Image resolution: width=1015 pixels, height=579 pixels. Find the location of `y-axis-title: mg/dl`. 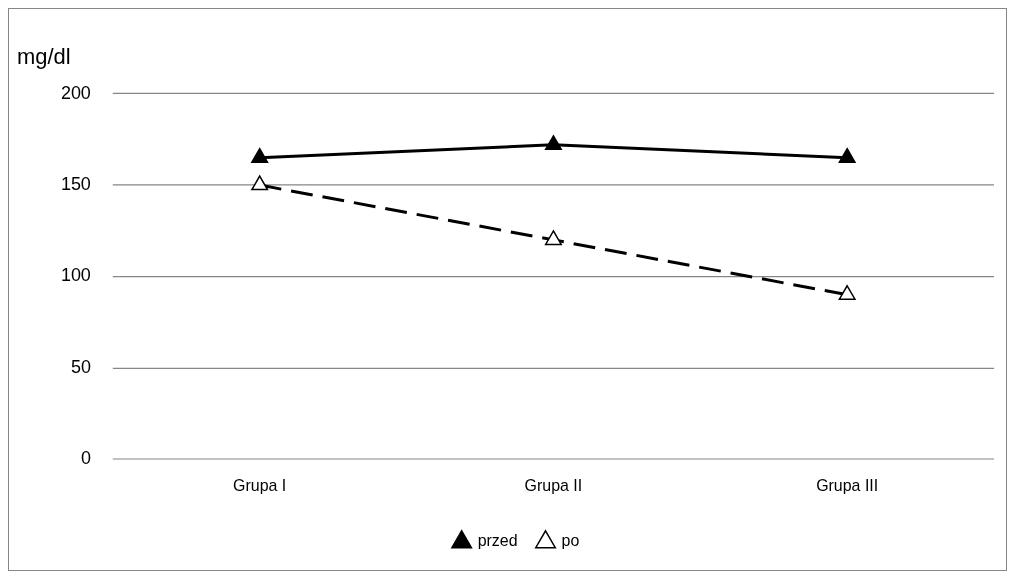

y-axis-title: mg/dl is located at coordinates (43, 56).